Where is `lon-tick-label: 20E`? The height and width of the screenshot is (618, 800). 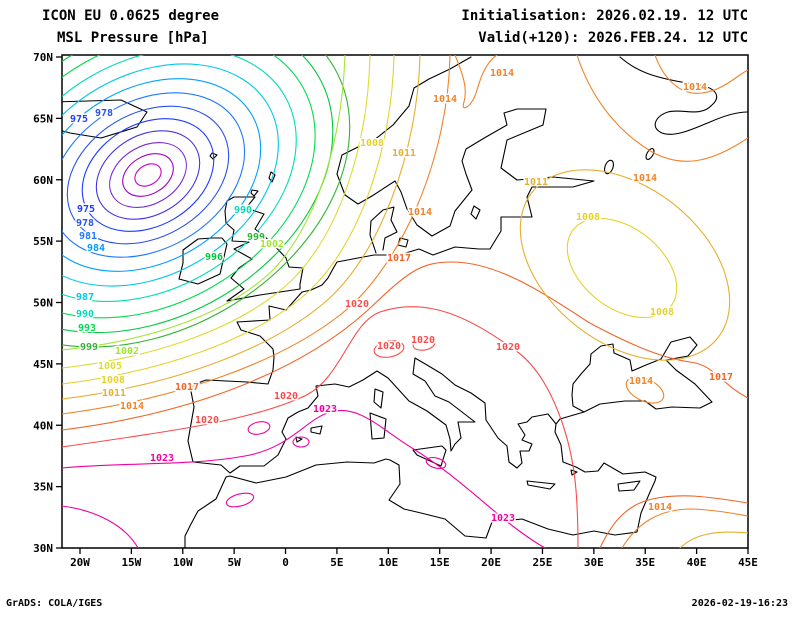
lon-tick-label: 20E is located at coordinates (491, 562).